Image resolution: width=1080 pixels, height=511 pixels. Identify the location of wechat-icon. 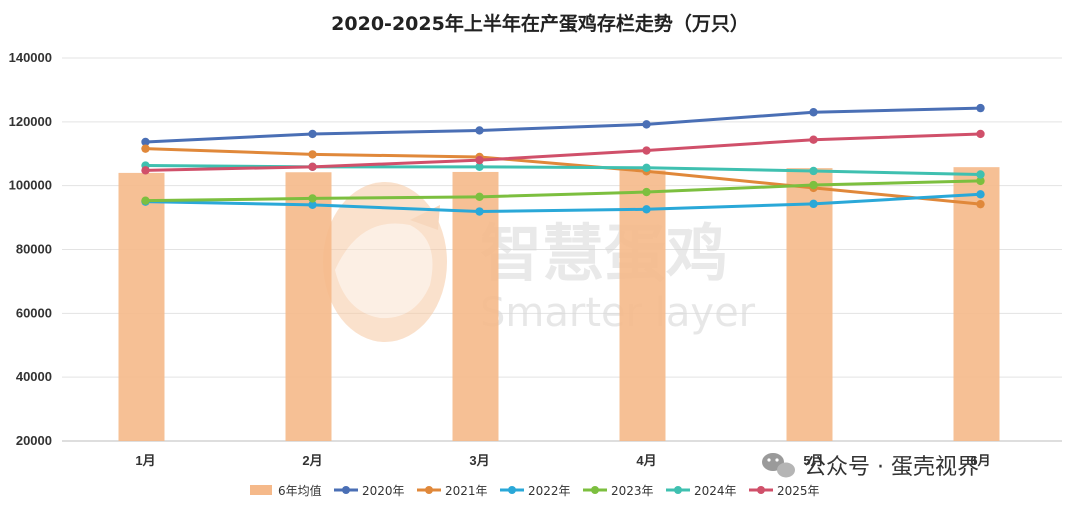
(778, 465).